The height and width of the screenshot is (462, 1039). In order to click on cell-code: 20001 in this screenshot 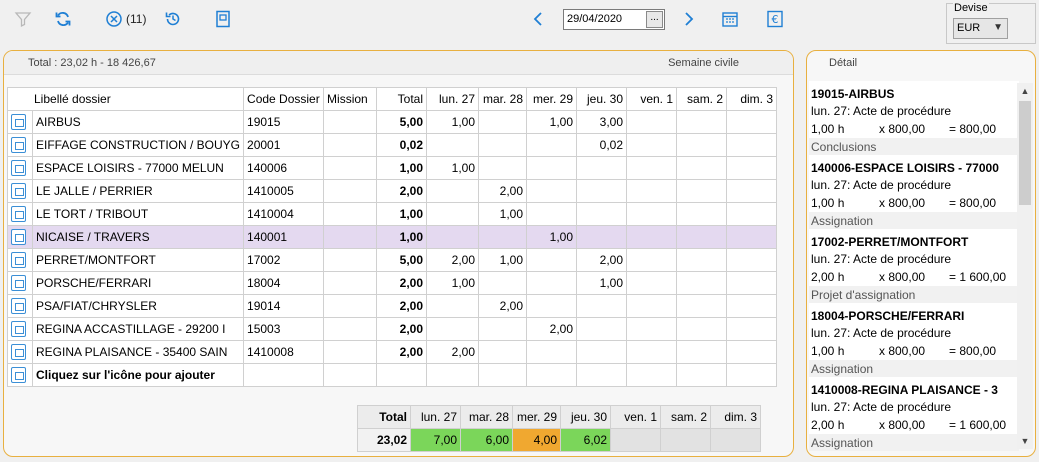, I will do `click(284, 145)`.